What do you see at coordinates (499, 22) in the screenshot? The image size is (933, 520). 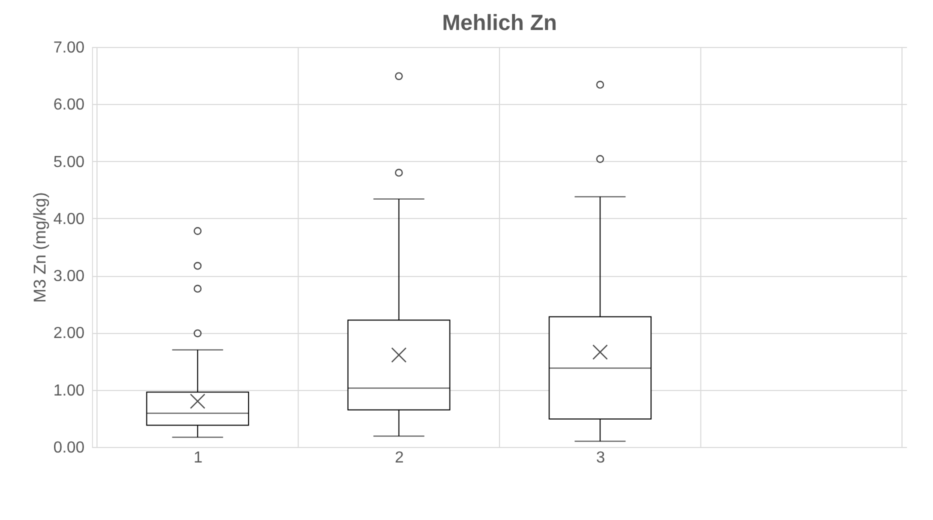 I see `chart-title: Mehlich Zn` at bounding box center [499, 22].